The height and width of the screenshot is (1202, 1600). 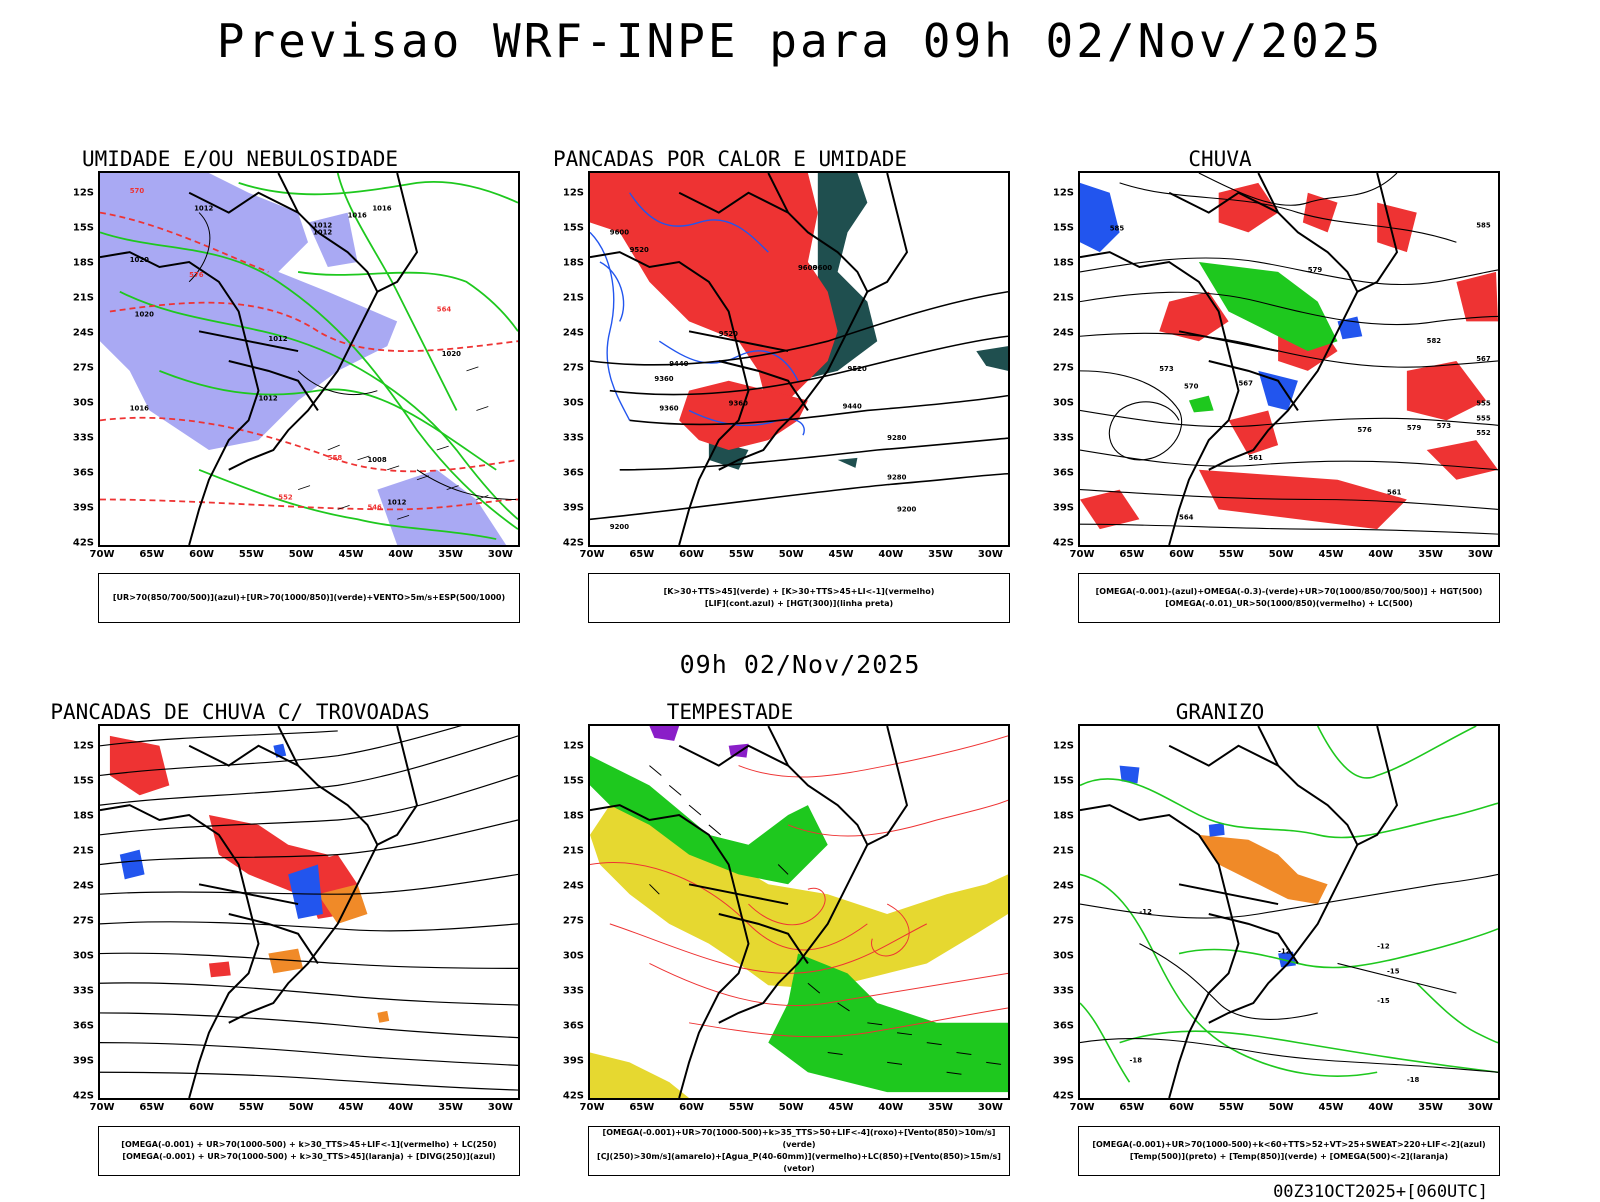 I want to click on temp500-black-contours, so click(x=1289, y=973).